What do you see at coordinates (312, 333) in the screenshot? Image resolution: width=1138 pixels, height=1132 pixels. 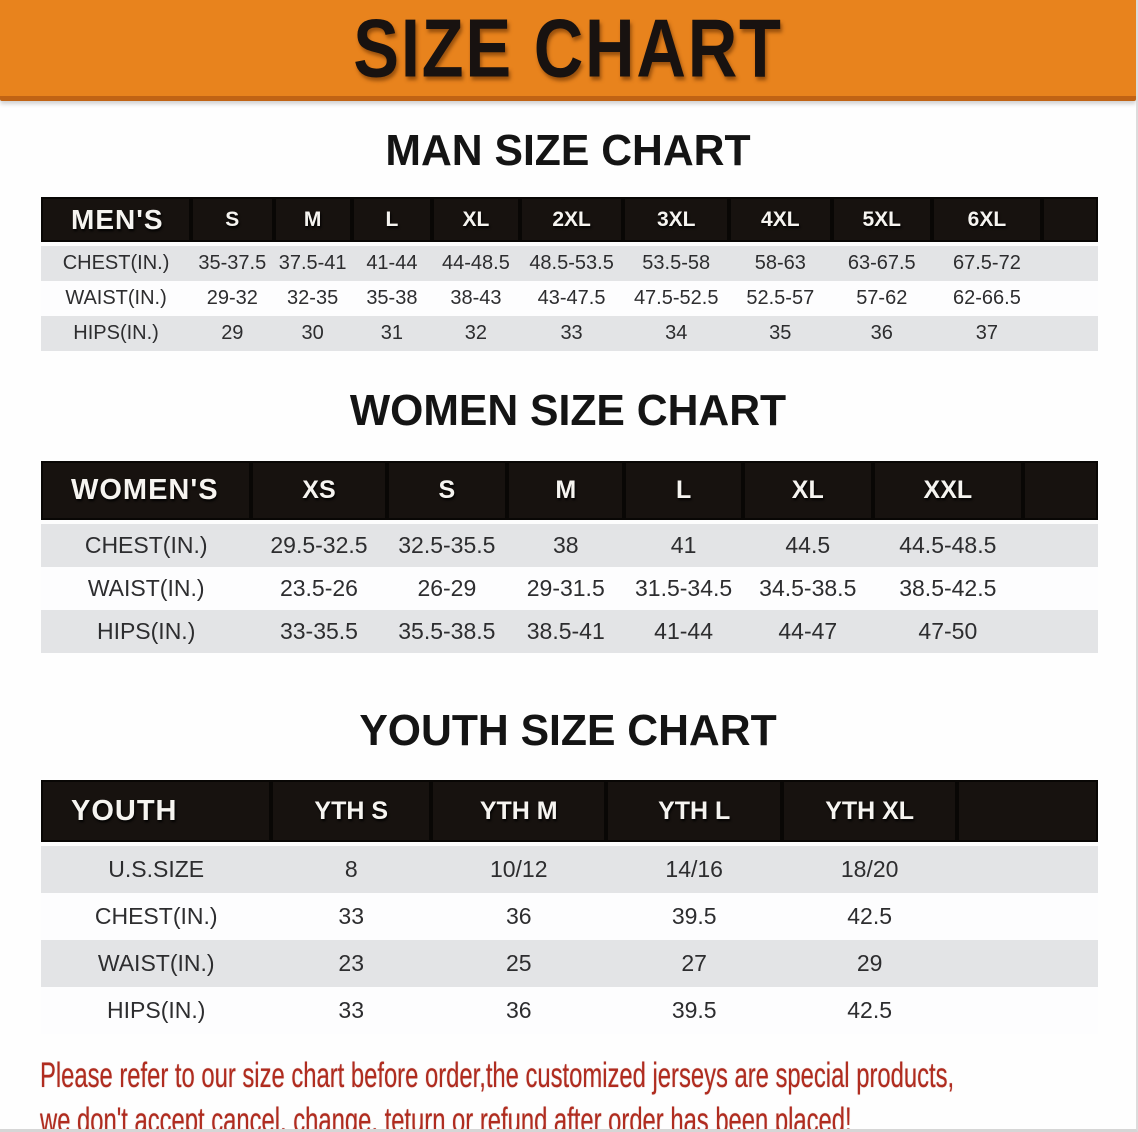 I see `size-value-cell: 30` at bounding box center [312, 333].